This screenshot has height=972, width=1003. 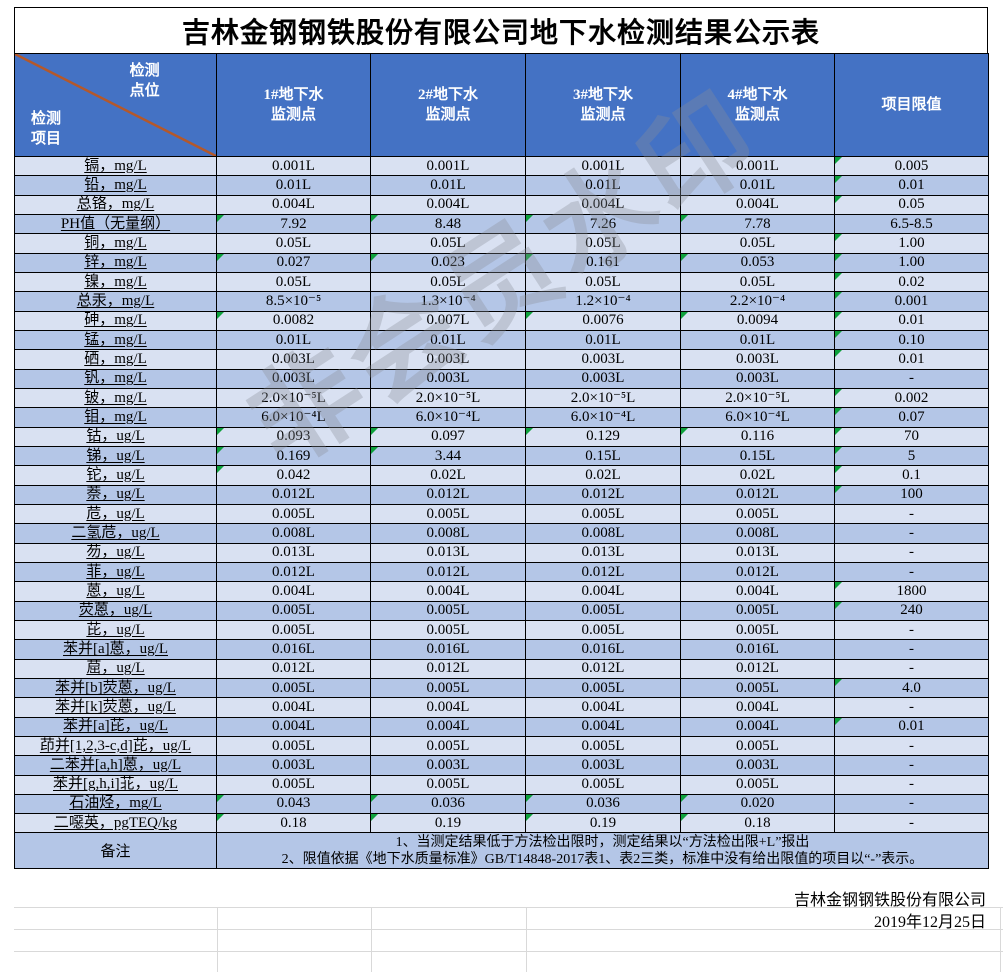 I want to click on value-cell: 0.008L, so click(x=448, y=533).